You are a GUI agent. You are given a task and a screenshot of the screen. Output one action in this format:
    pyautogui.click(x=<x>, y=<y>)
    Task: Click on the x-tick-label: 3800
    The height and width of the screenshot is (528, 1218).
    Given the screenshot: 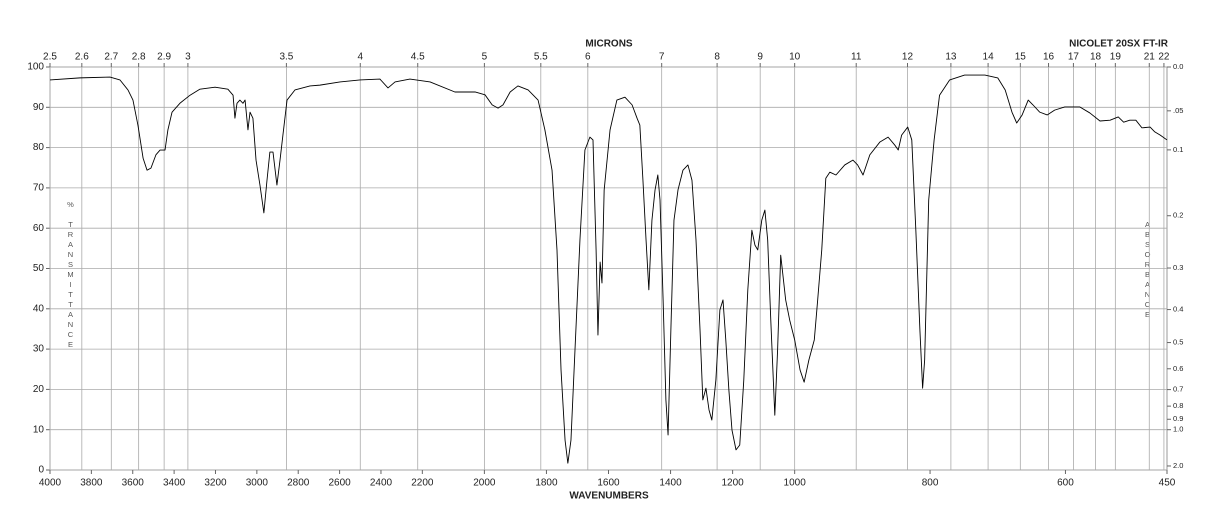 What is the action you would take?
    pyautogui.click(x=91, y=483)
    